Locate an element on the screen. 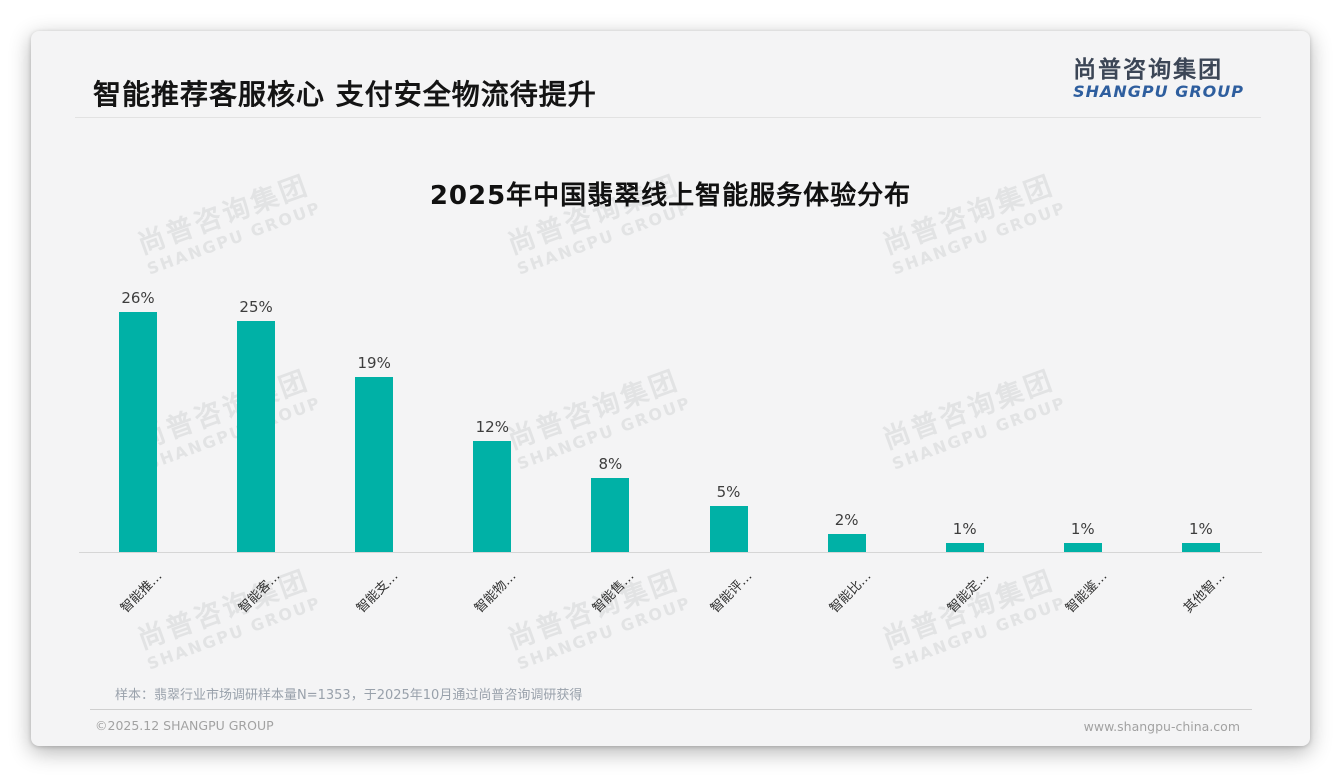 This screenshot has height=780, width=1340. bar-value-label: 25% is located at coordinates (256, 307).